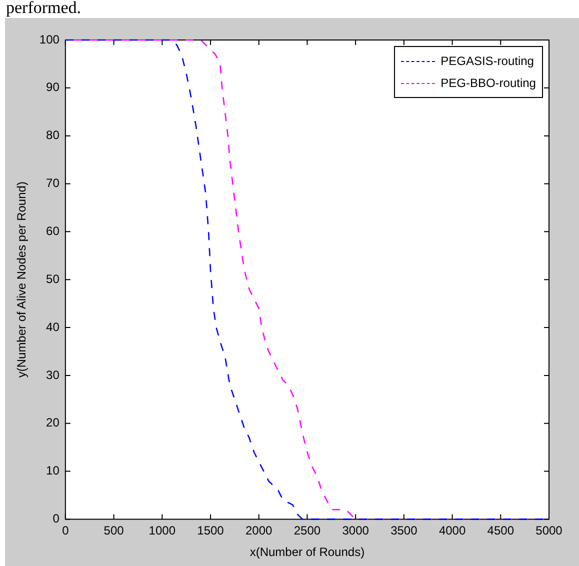 This screenshot has width=579, height=566. I want to click on y-tick-label: 70, so click(53, 183).